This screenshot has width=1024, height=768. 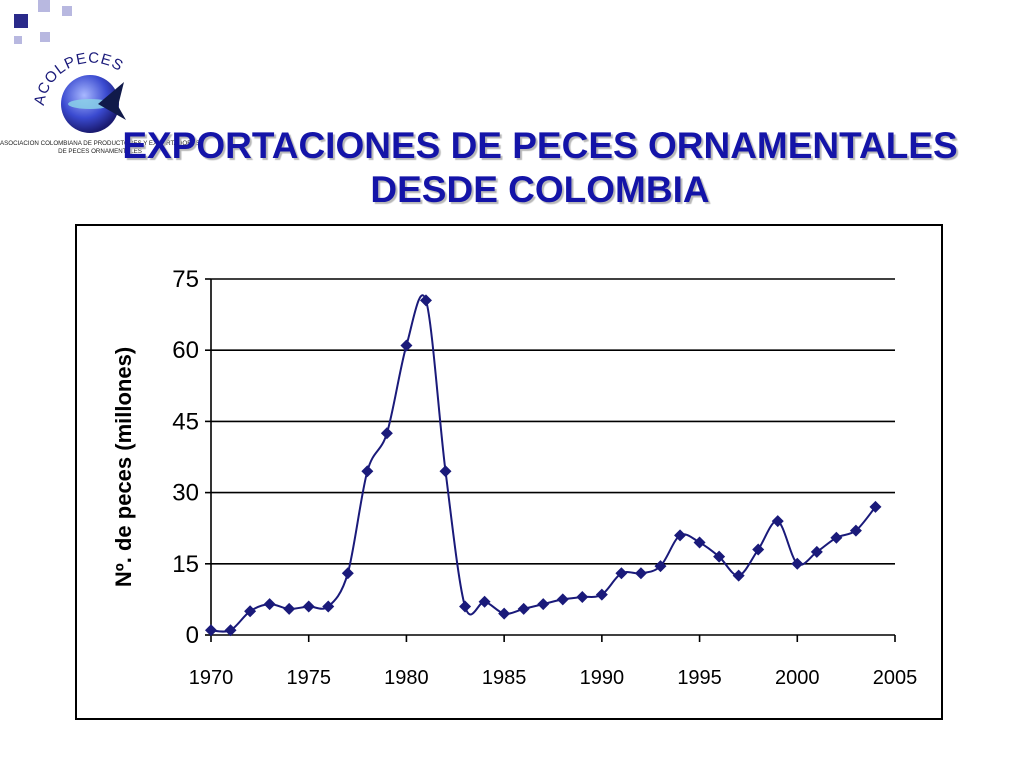 What do you see at coordinates (185, 564) in the screenshot?
I see `y-tick-label: 15` at bounding box center [185, 564].